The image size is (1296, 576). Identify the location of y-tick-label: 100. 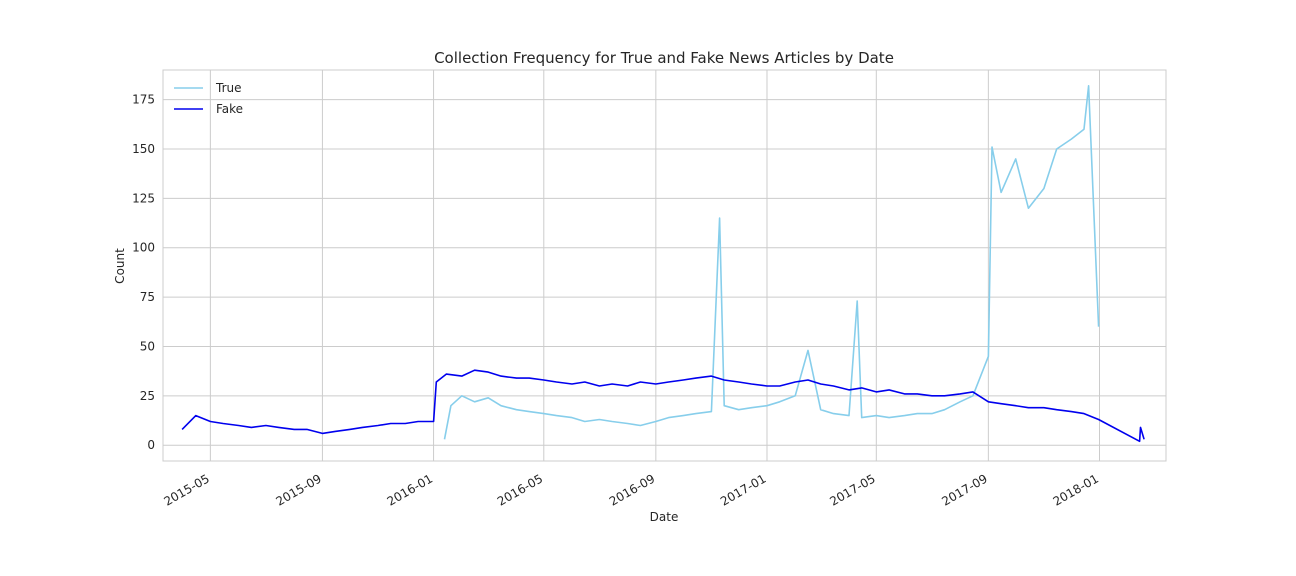
(143, 248).